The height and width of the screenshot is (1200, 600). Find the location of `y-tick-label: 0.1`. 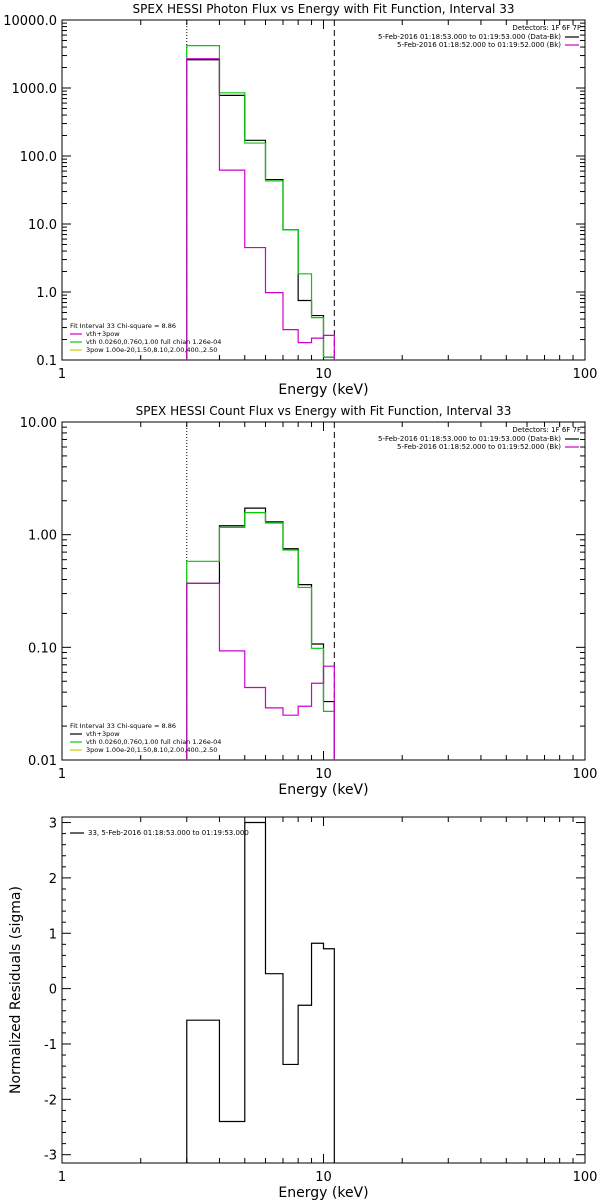

y-tick-label: 0.1 is located at coordinates (46, 361).